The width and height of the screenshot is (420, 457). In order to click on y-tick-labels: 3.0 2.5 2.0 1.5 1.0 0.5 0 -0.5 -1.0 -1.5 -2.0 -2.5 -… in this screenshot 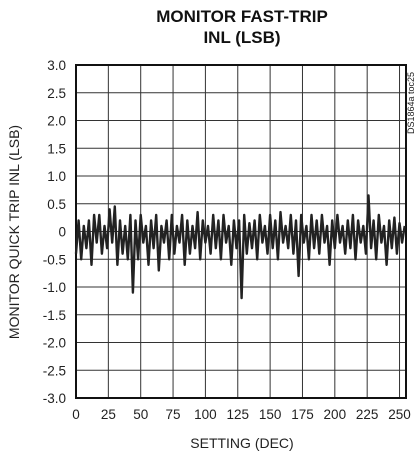, I will do `click(54, 232)`.